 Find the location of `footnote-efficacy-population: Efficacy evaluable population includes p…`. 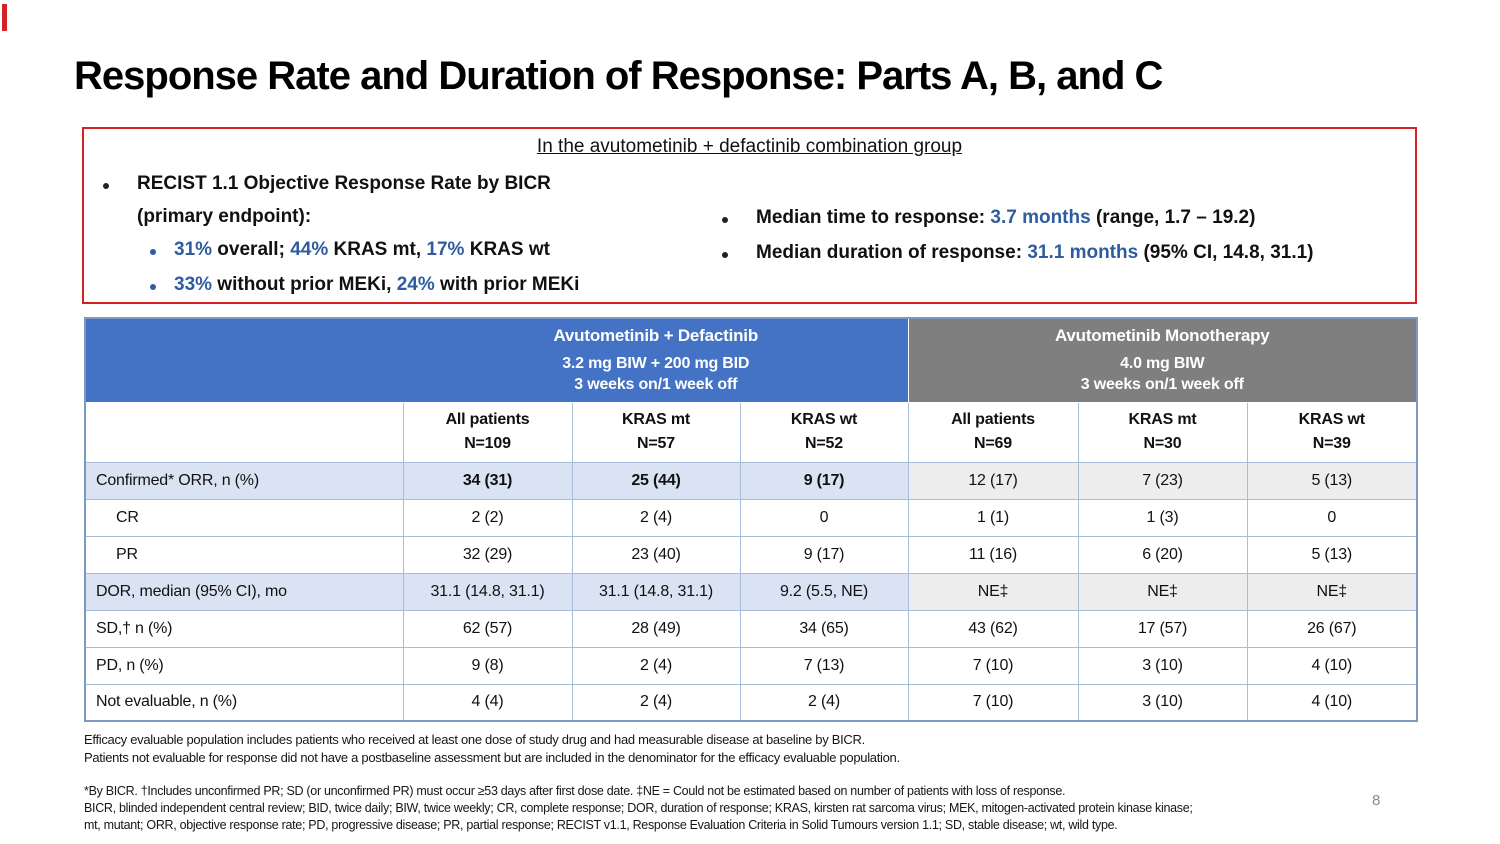

footnote-efficacy-population: Efficacy evaluable population includes p… is located at coordinates (492, 749).